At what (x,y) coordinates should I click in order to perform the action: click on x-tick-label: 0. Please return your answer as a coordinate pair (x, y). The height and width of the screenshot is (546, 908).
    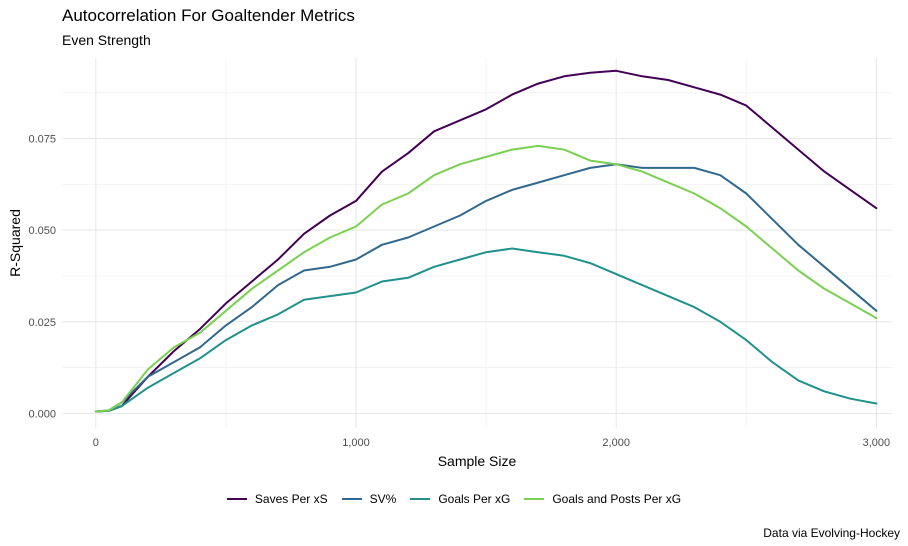
    Looking at the image, I should click on (96, 443).